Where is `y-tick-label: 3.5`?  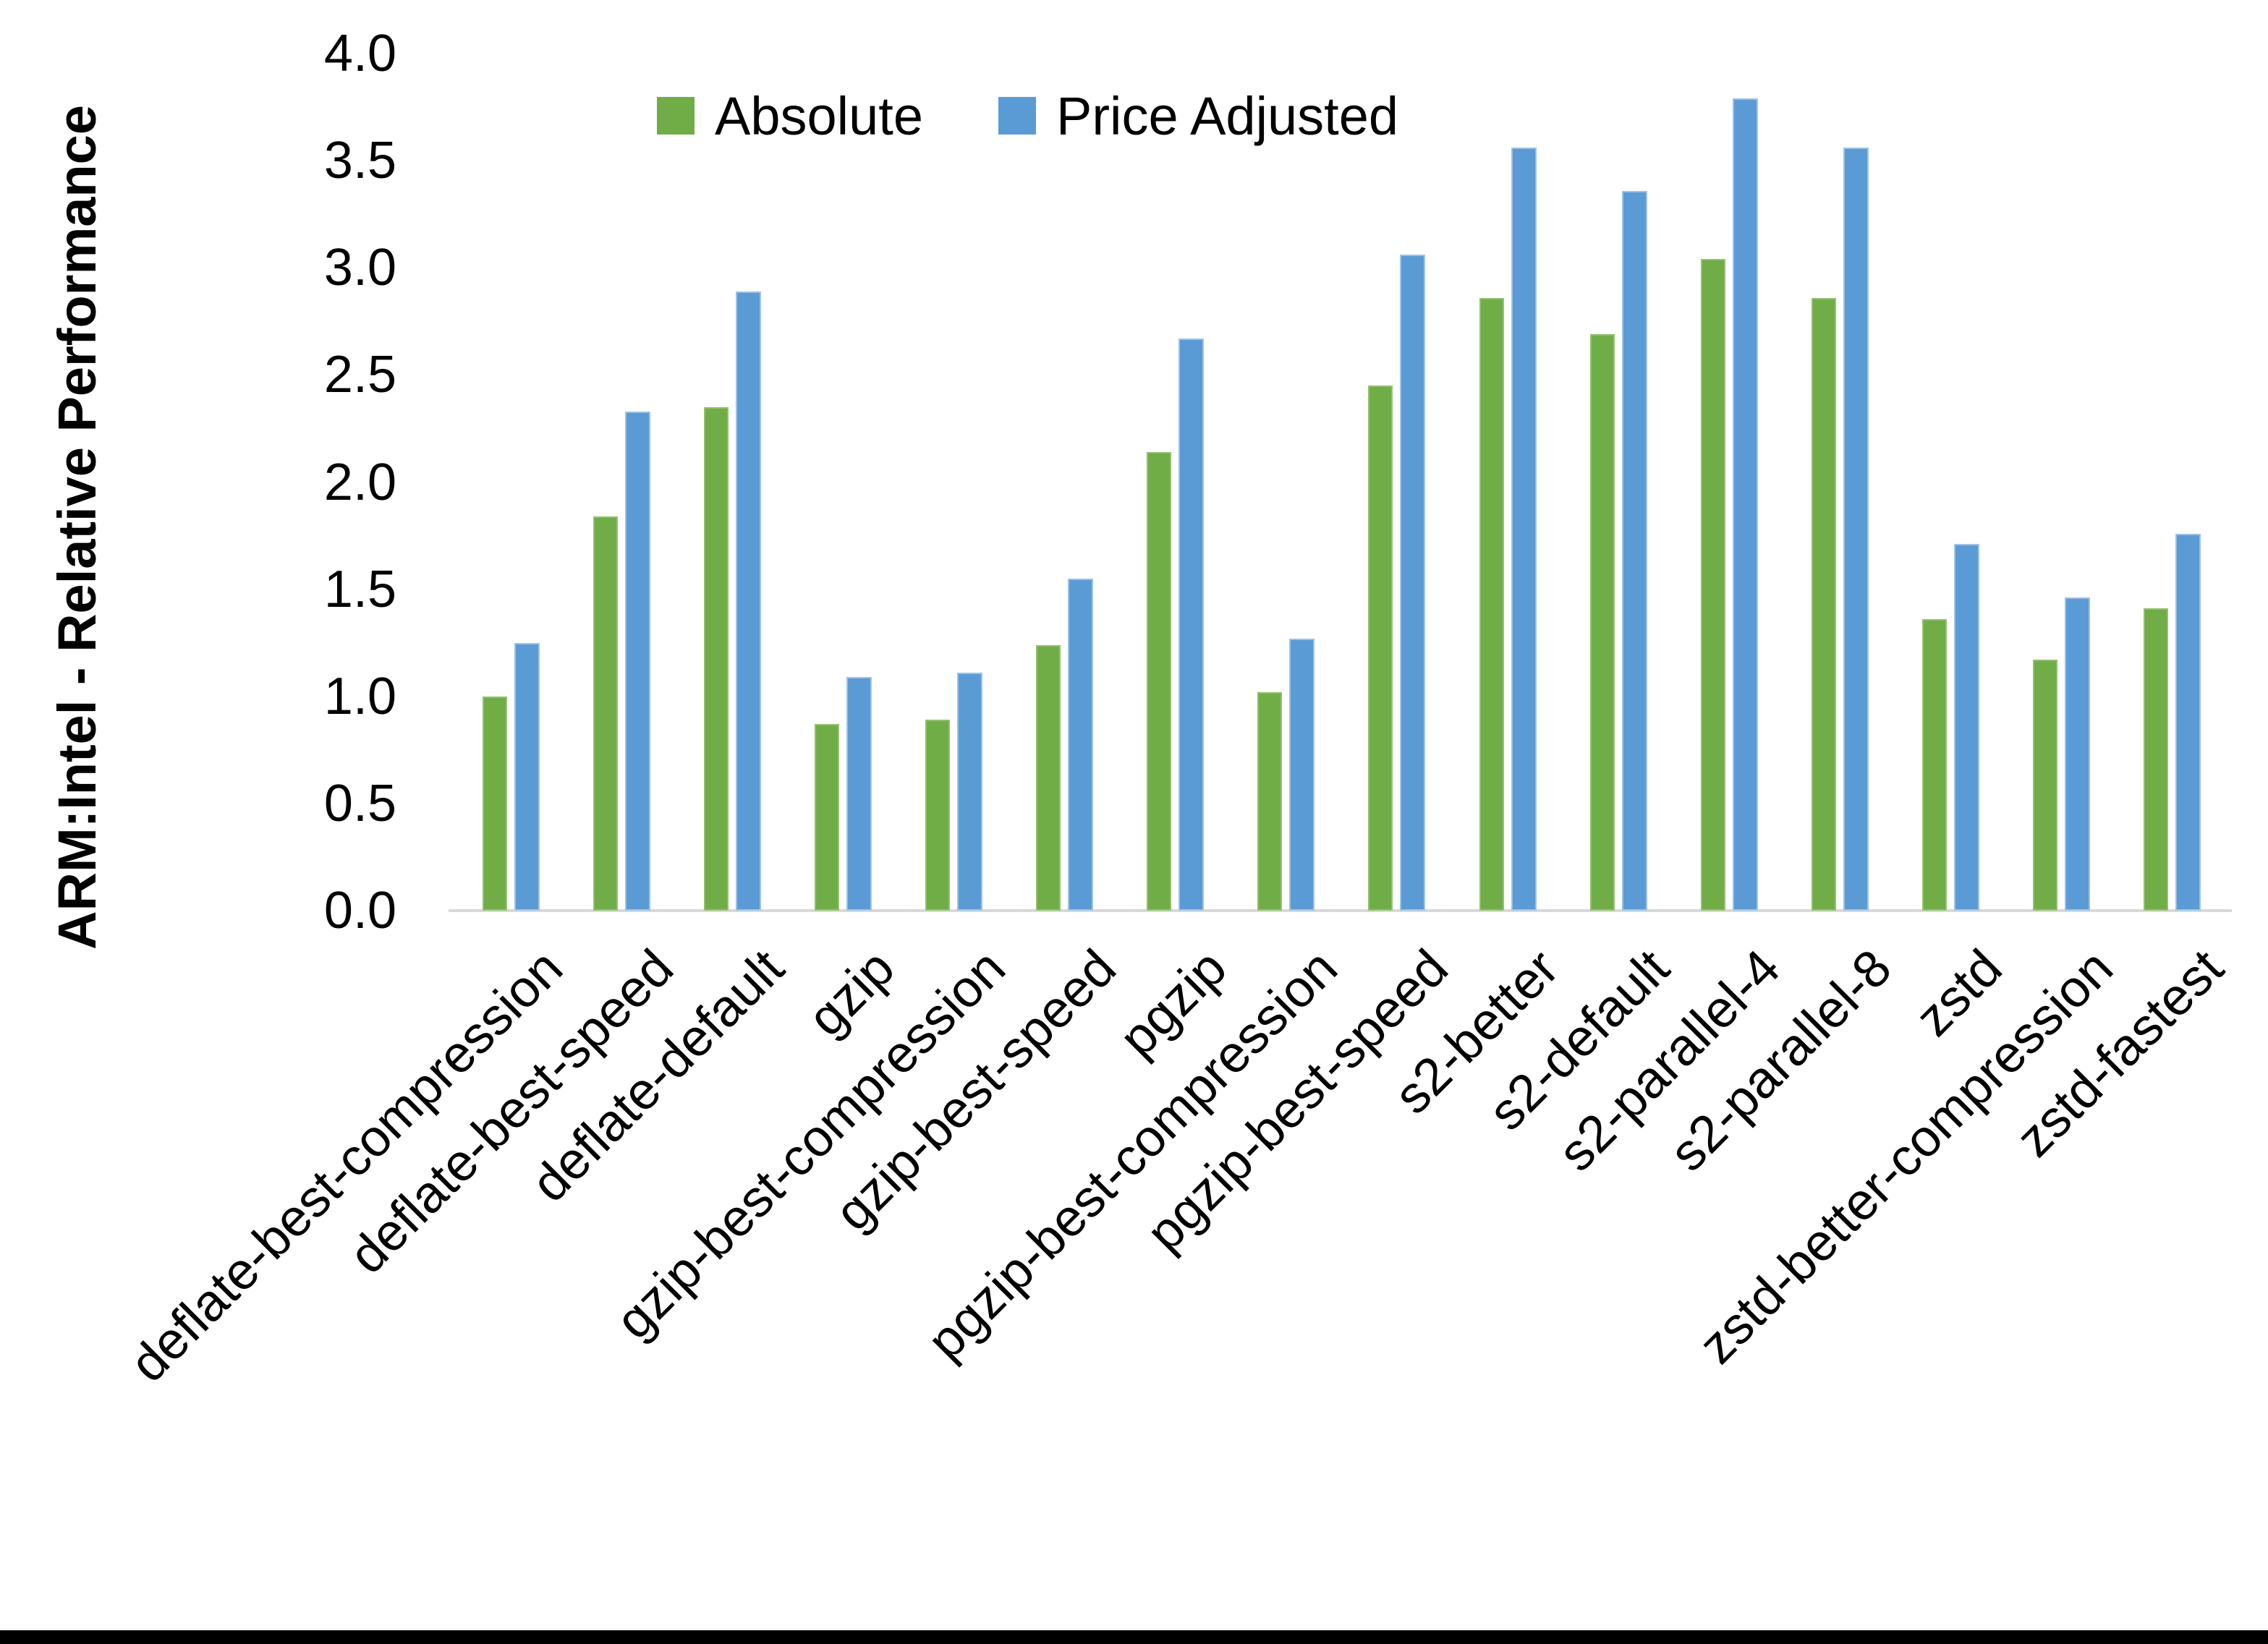
y-tick-label: 3.5 is located at coordinates (359, 161).